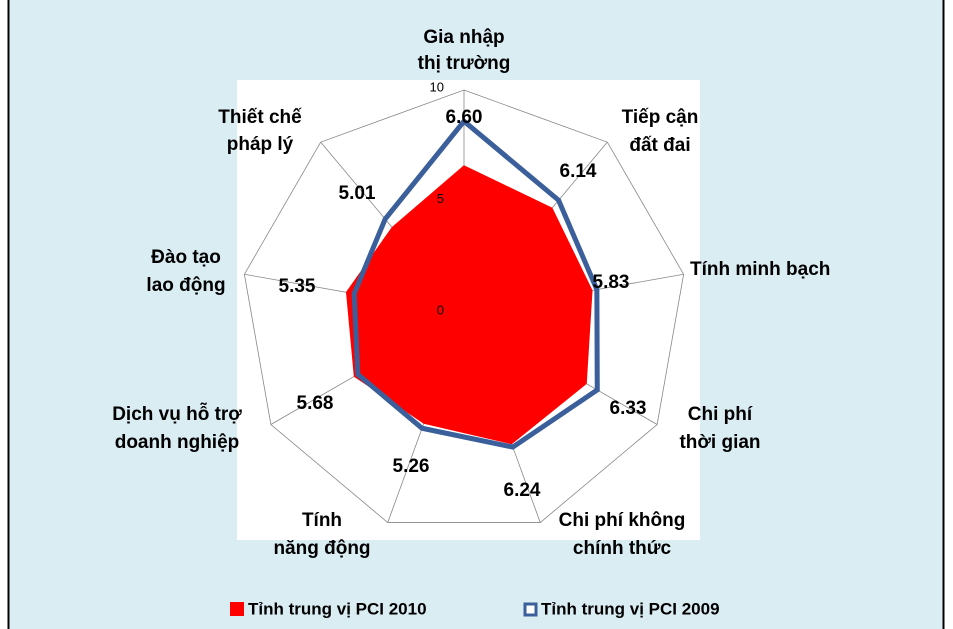 This screenshot has width=953, height=629. What do you see at coordinates (475, 283) in the screenshot?
I see `radar-line` at bounding box center [475, 283].